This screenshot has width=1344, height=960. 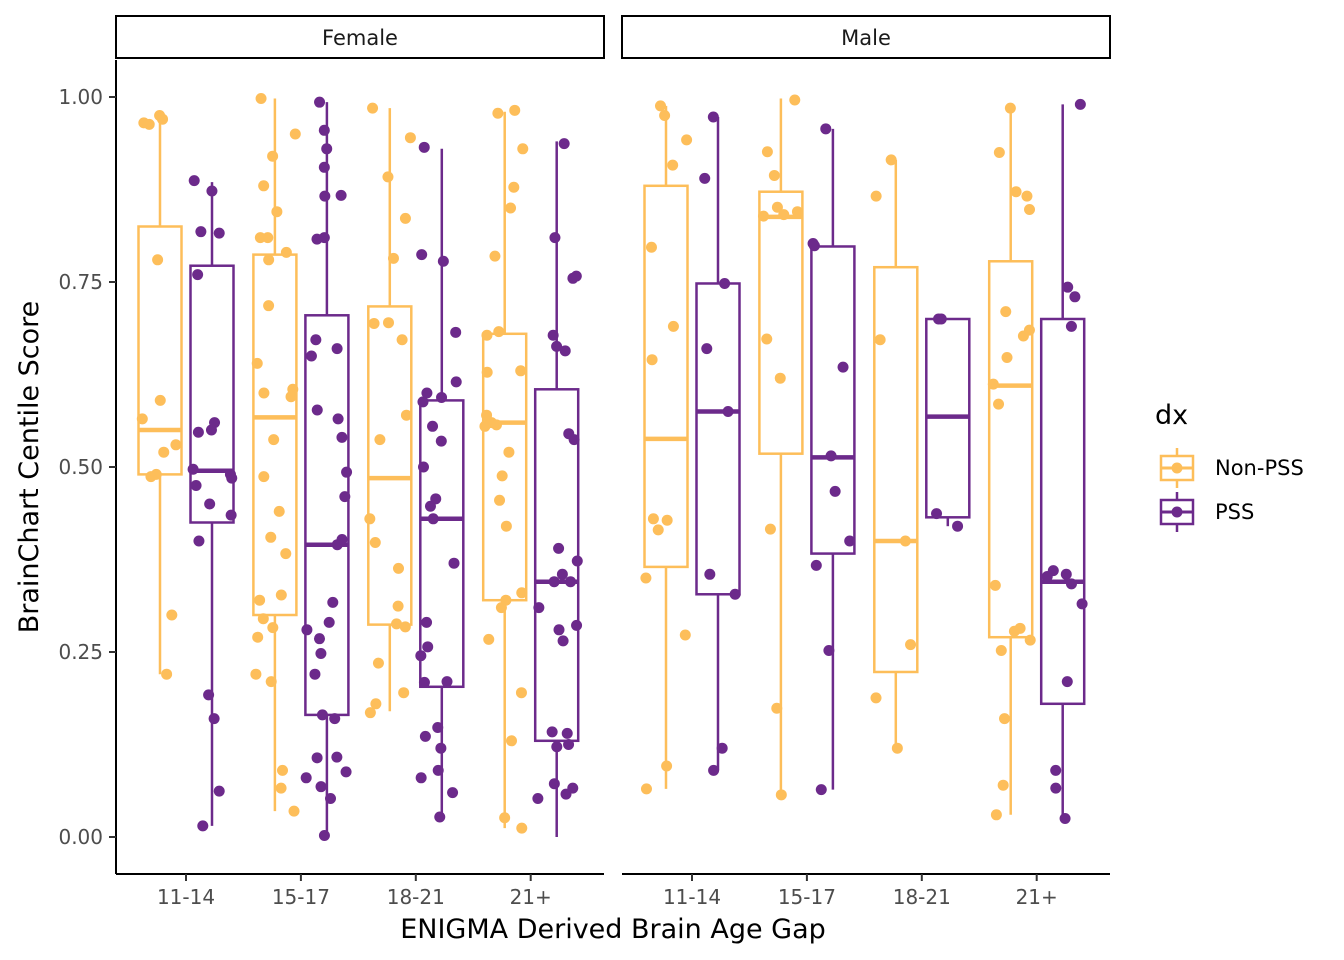 What do you see at coordinates (29, 467) in the screenshot?
I see `y-axis-title: BrainChart Centile Score` at bounding box center [29, 467].